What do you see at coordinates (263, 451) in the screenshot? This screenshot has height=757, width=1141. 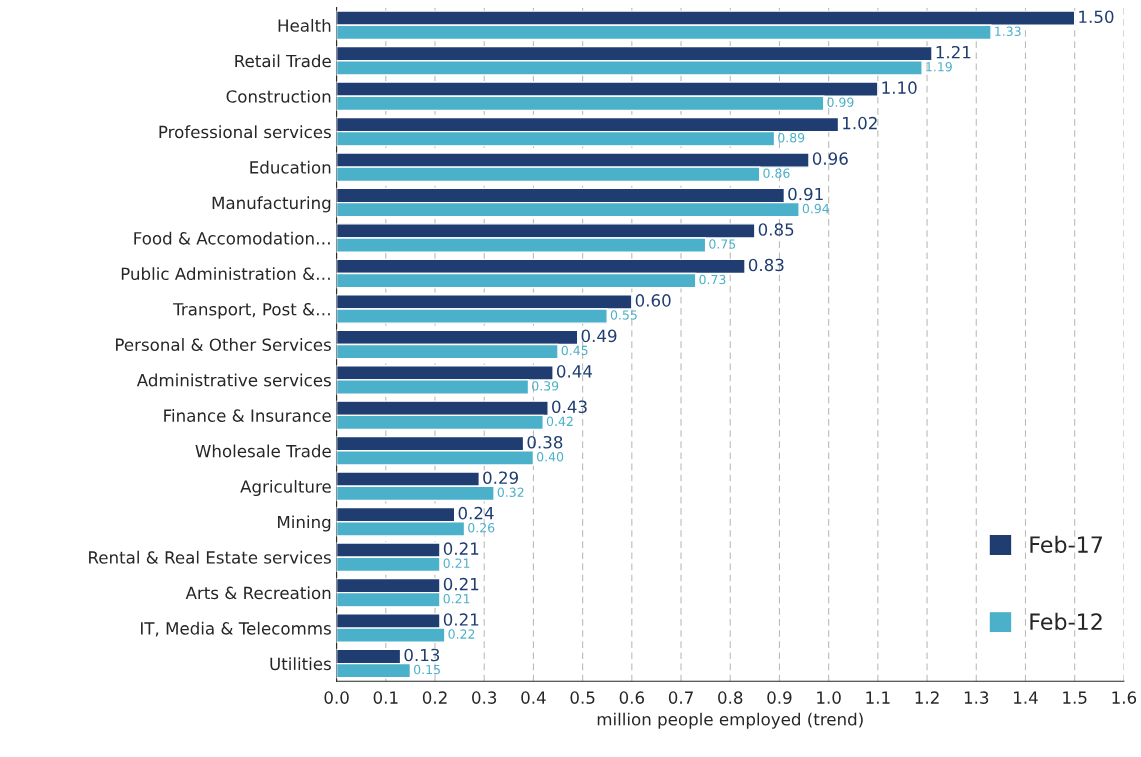 I see `y-tick-label: Wholesale Trade` at bounding box center [263, 451].